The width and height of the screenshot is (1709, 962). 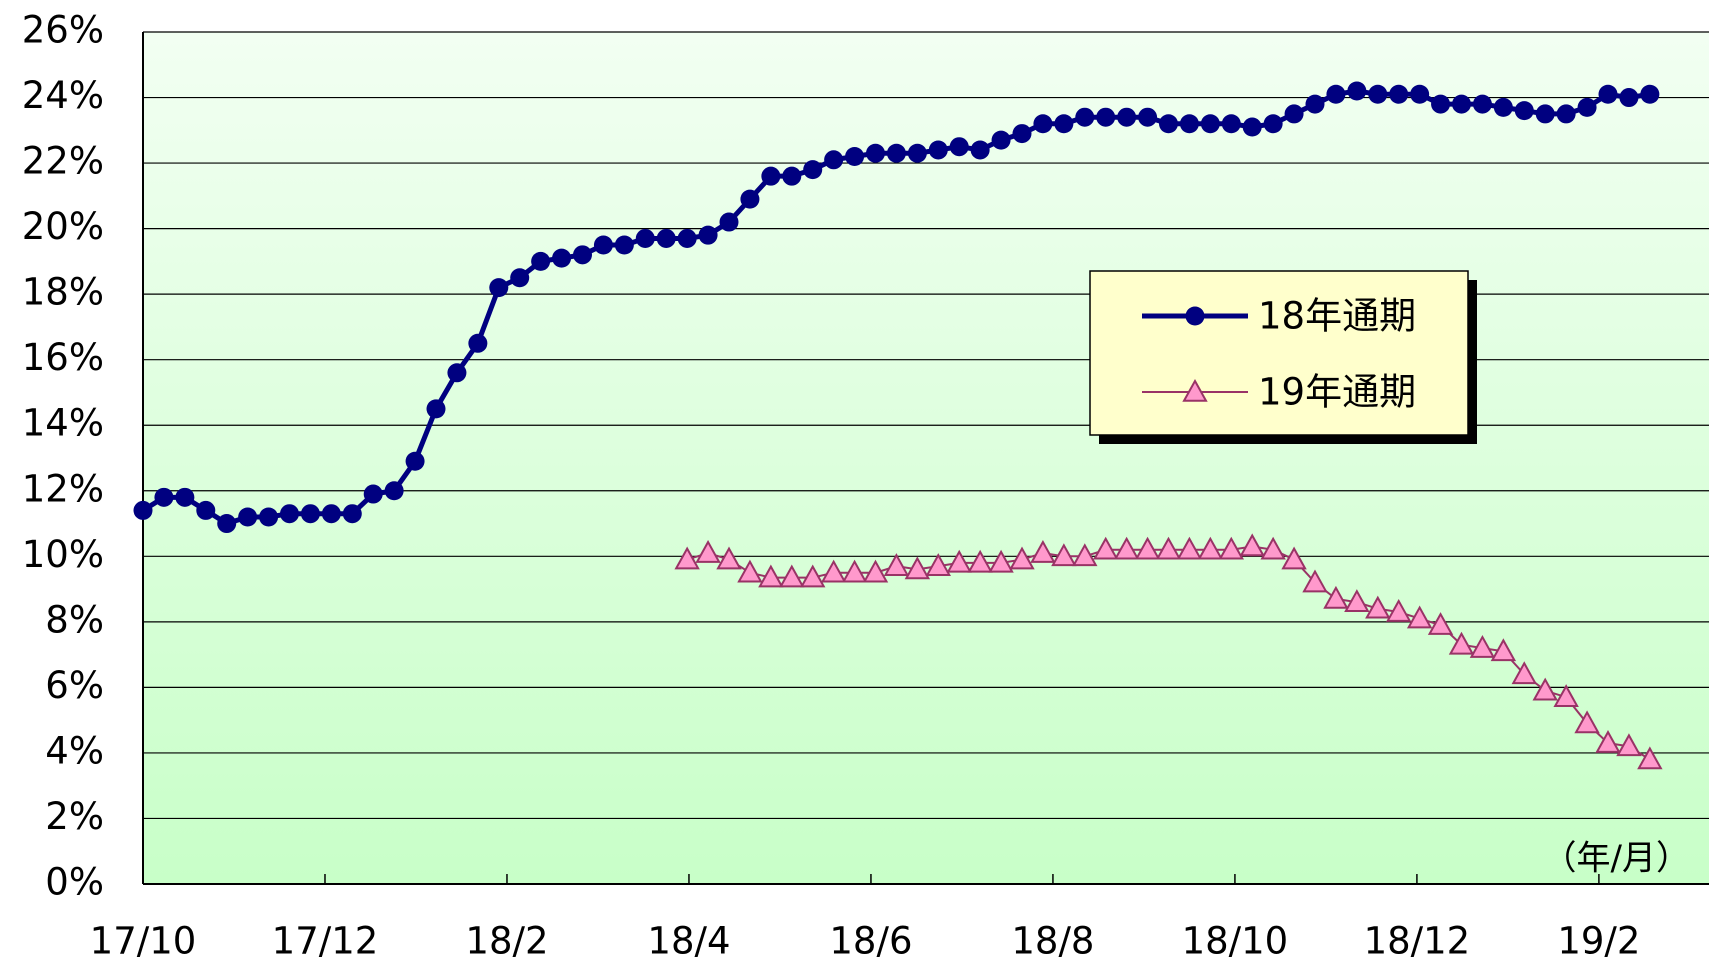 I want to click on y-tick-label: 16%, so click(x=63, y=357).